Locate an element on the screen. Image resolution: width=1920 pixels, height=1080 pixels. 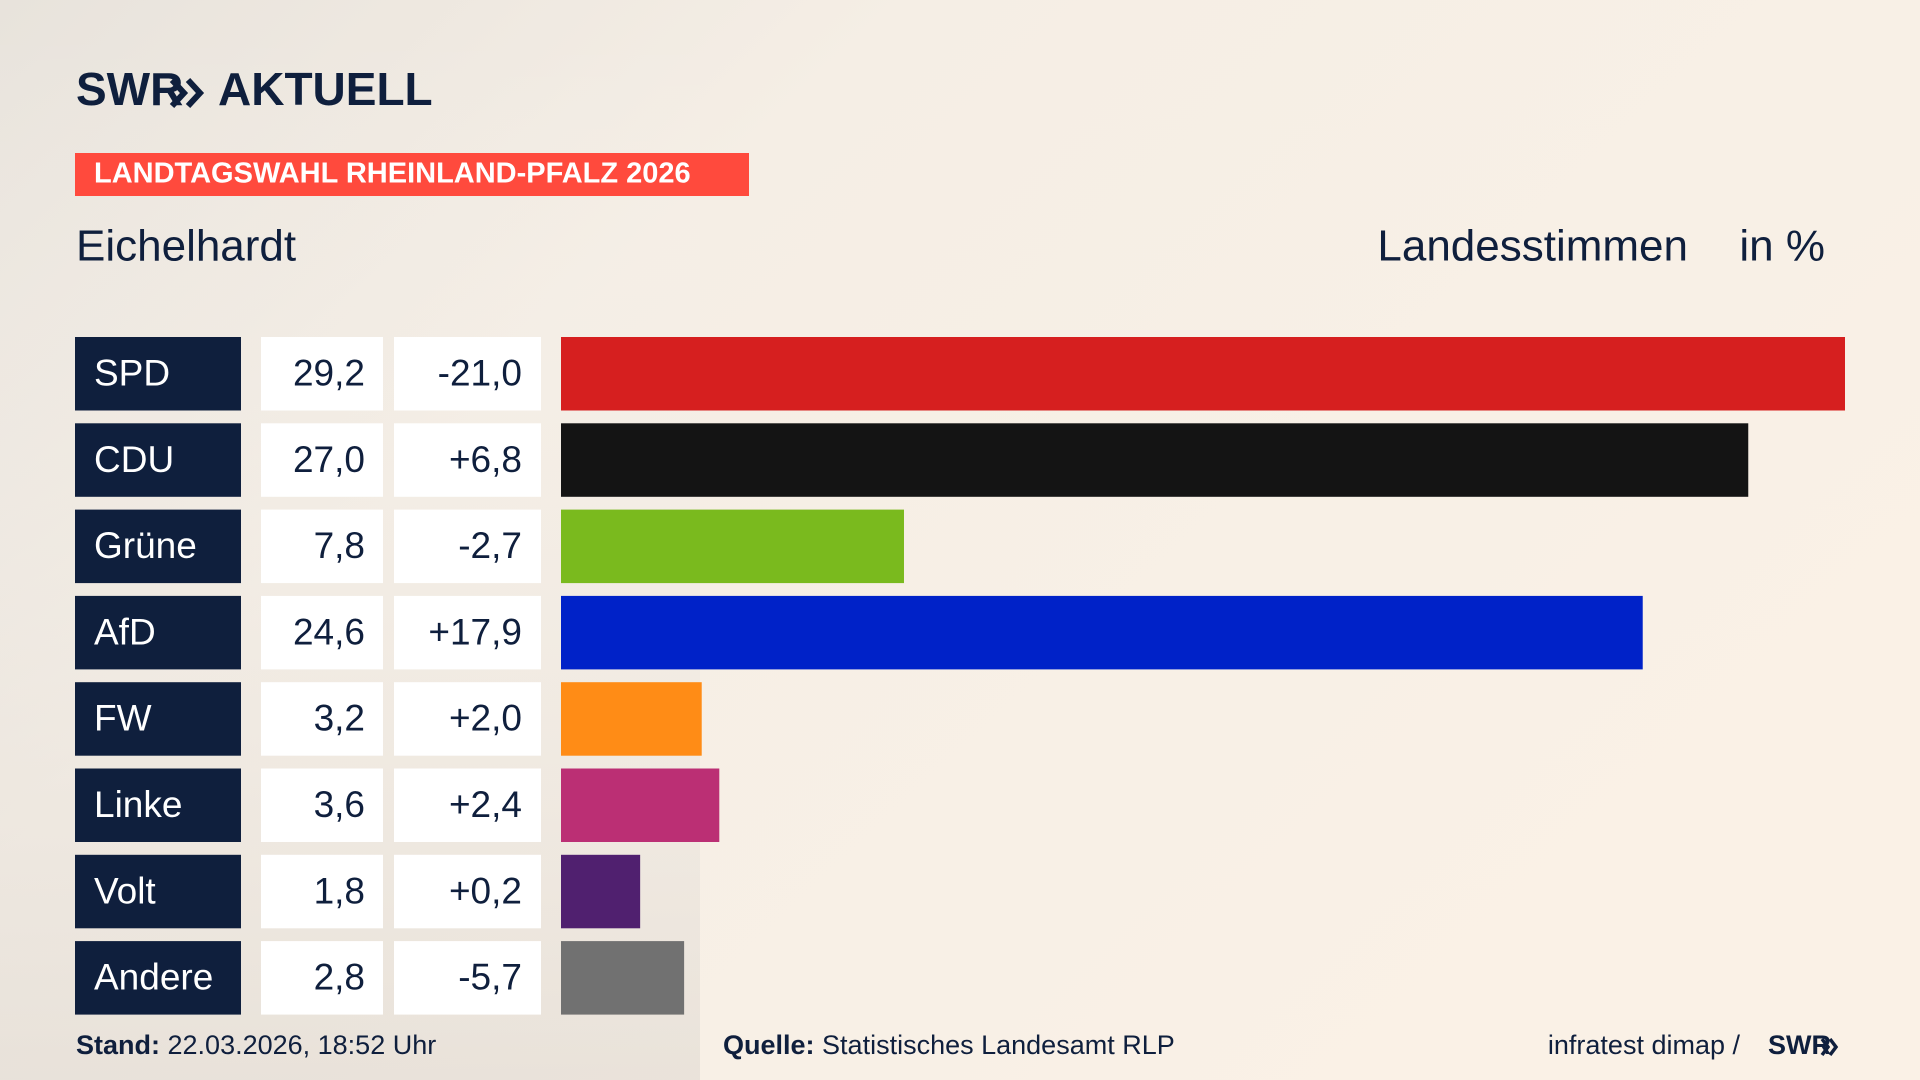
party-label: Andere is located at coordinates (153, 977).